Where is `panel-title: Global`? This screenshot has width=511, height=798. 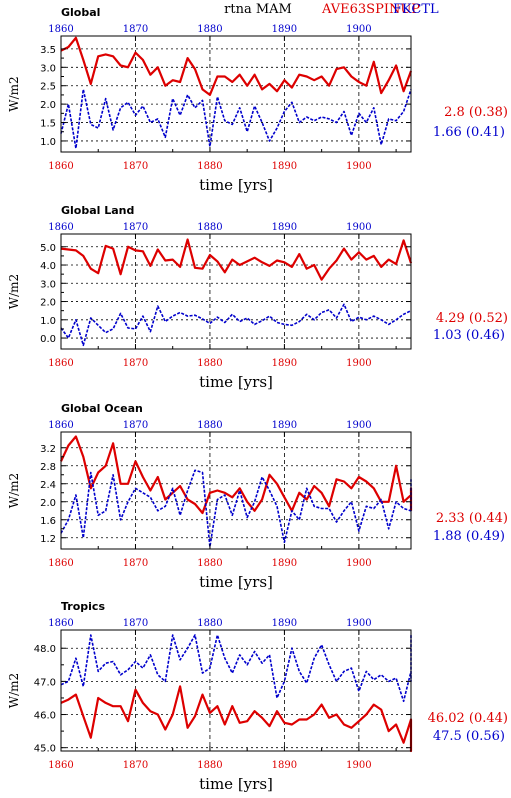
panel-title: Global is located at coordinates (80, 12).